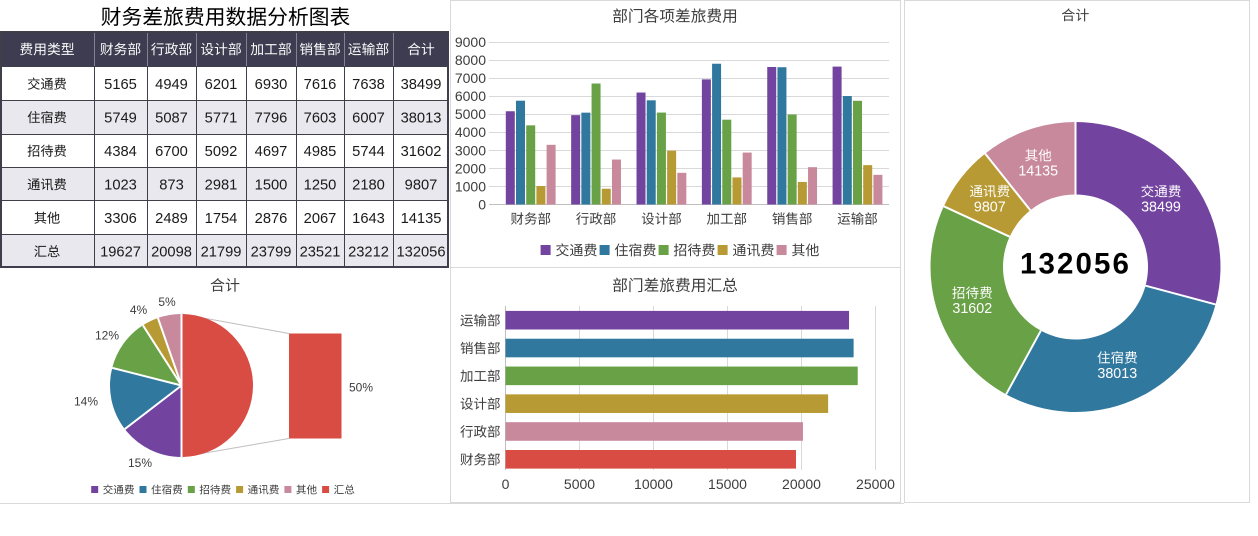  What do you see at coordinates (727, 484) in the screenshot?
I see `svg-text: 15000` at bounding box center [727, 484].